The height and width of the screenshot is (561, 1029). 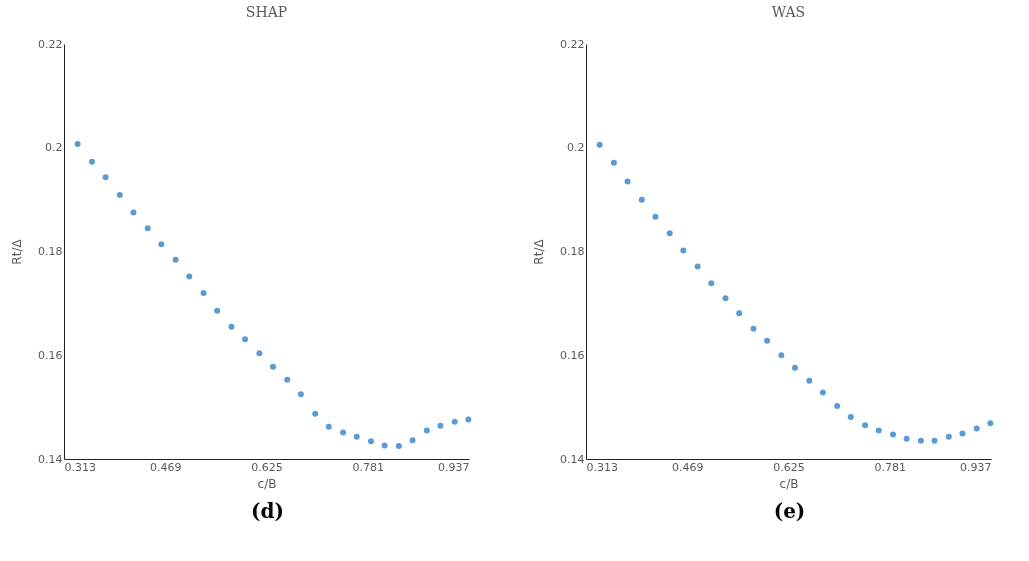 I want to click on text: (d), so click(x=267, y=511).